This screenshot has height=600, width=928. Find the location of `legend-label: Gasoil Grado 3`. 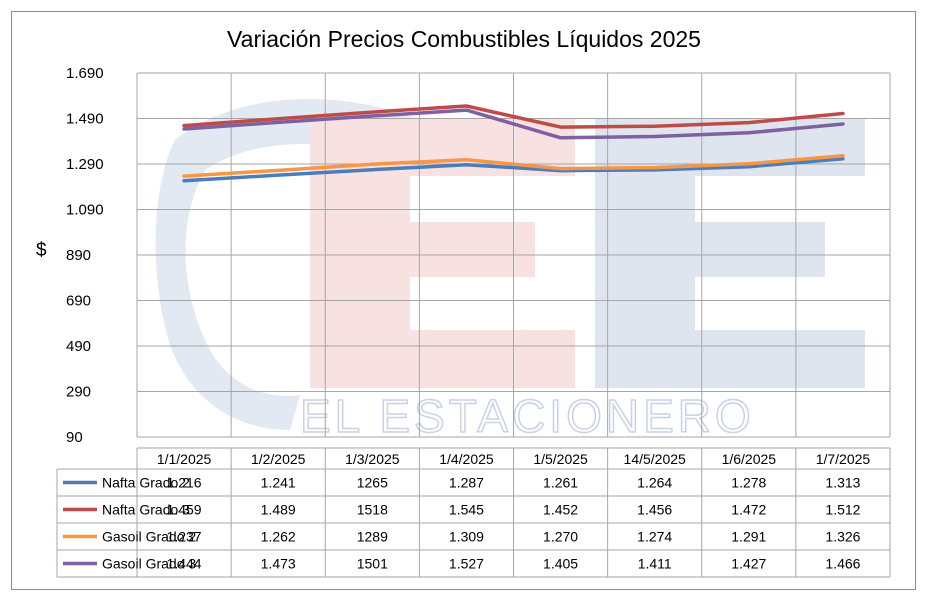

legend-label: Gasoil Grado 3 is located at coordinates (149, 564).